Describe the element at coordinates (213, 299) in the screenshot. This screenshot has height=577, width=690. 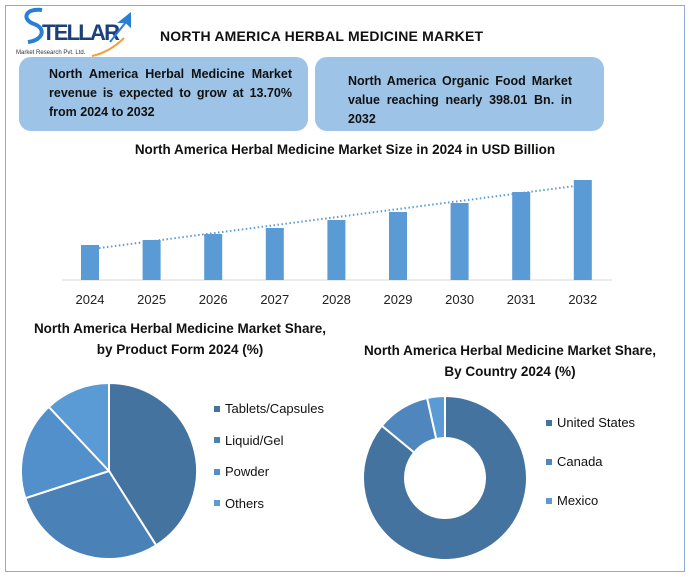
I see `x-tick-label: 2026` at that location.